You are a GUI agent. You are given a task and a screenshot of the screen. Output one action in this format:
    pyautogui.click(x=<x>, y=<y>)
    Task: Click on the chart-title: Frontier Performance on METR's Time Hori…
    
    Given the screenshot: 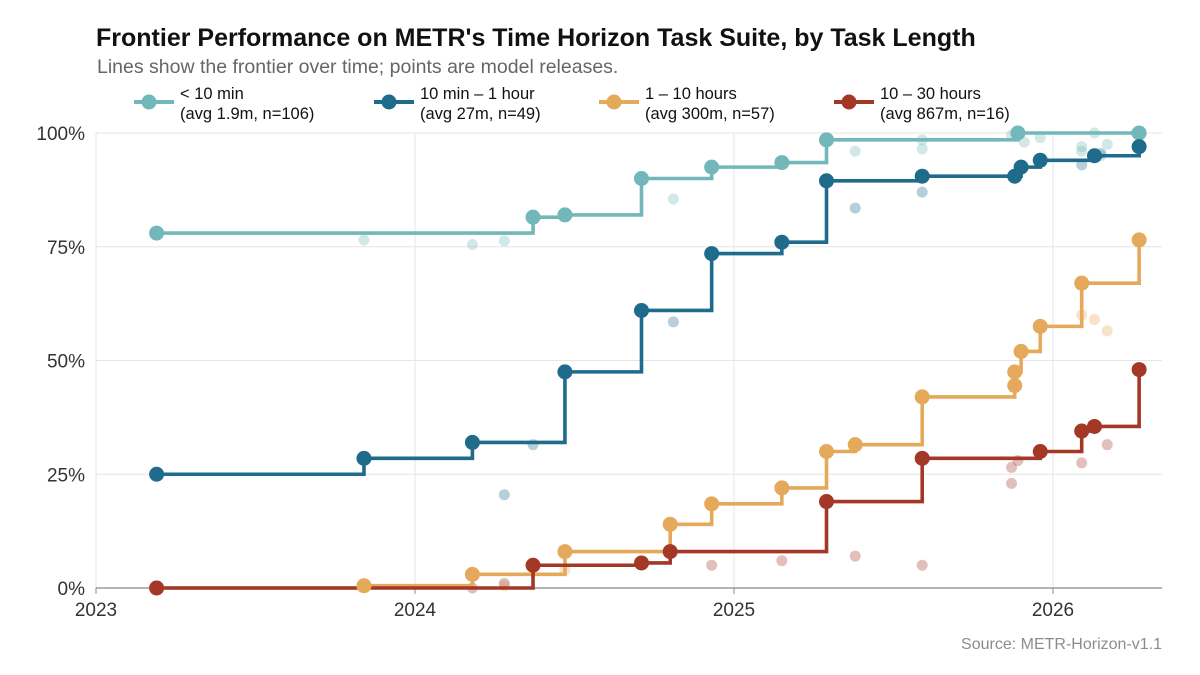 What is the action you would take?
    pyautogui.click(x=536, y=38)
    